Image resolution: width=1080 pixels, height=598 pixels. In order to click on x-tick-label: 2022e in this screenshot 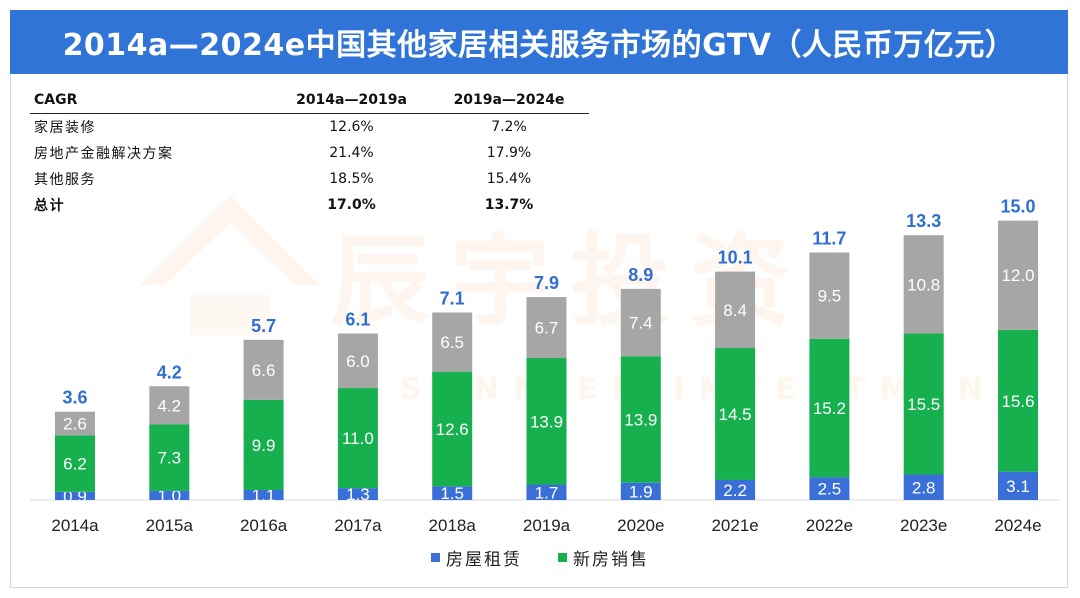, I will do `click(829, 525)`.